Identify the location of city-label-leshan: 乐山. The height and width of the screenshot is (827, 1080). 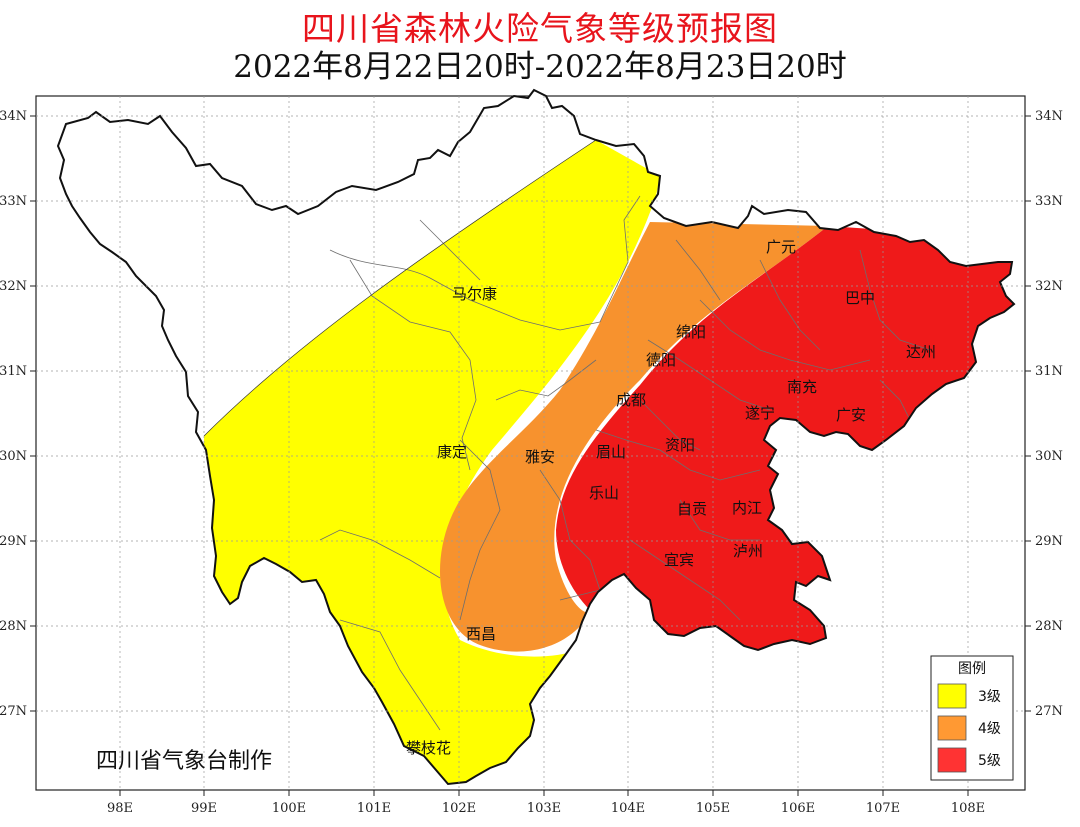
(604, 493).